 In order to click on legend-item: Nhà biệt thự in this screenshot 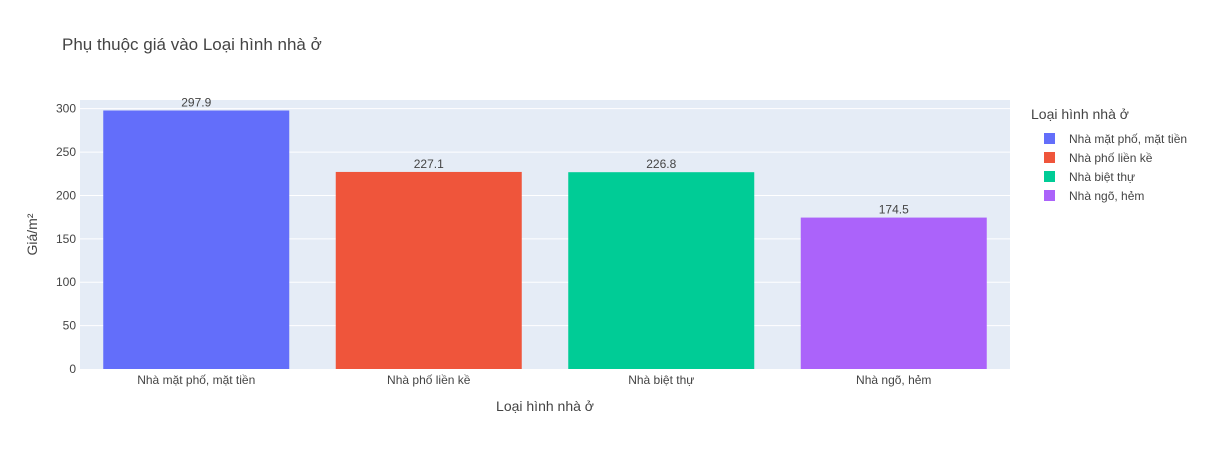, I will do `click(1089, 177)`.